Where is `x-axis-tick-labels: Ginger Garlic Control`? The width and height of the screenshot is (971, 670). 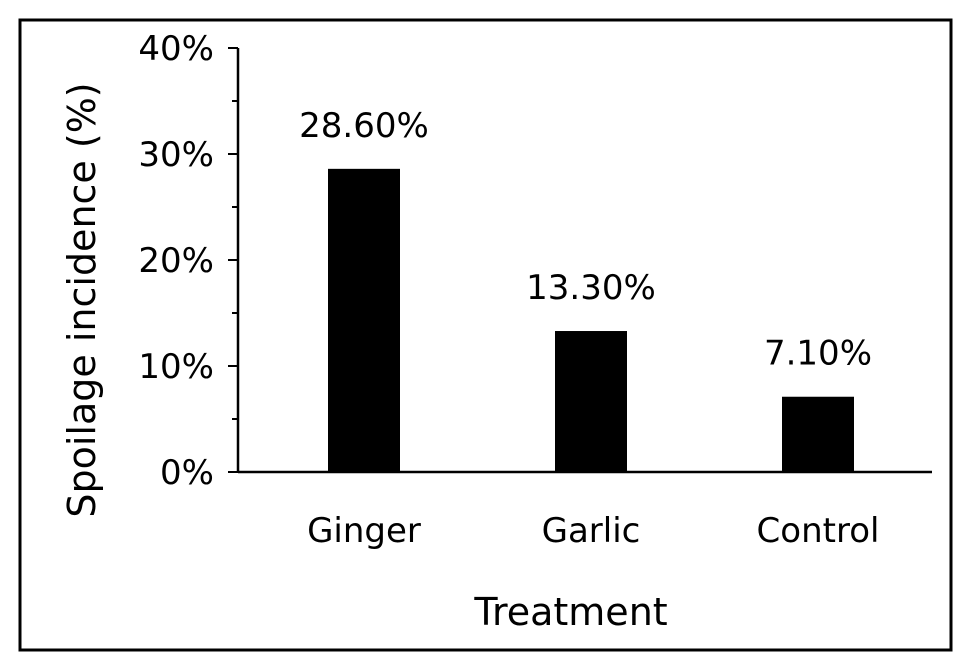 x-axis-tick-labels: Ginger Garlic Control is located at coordinates (593, 531).